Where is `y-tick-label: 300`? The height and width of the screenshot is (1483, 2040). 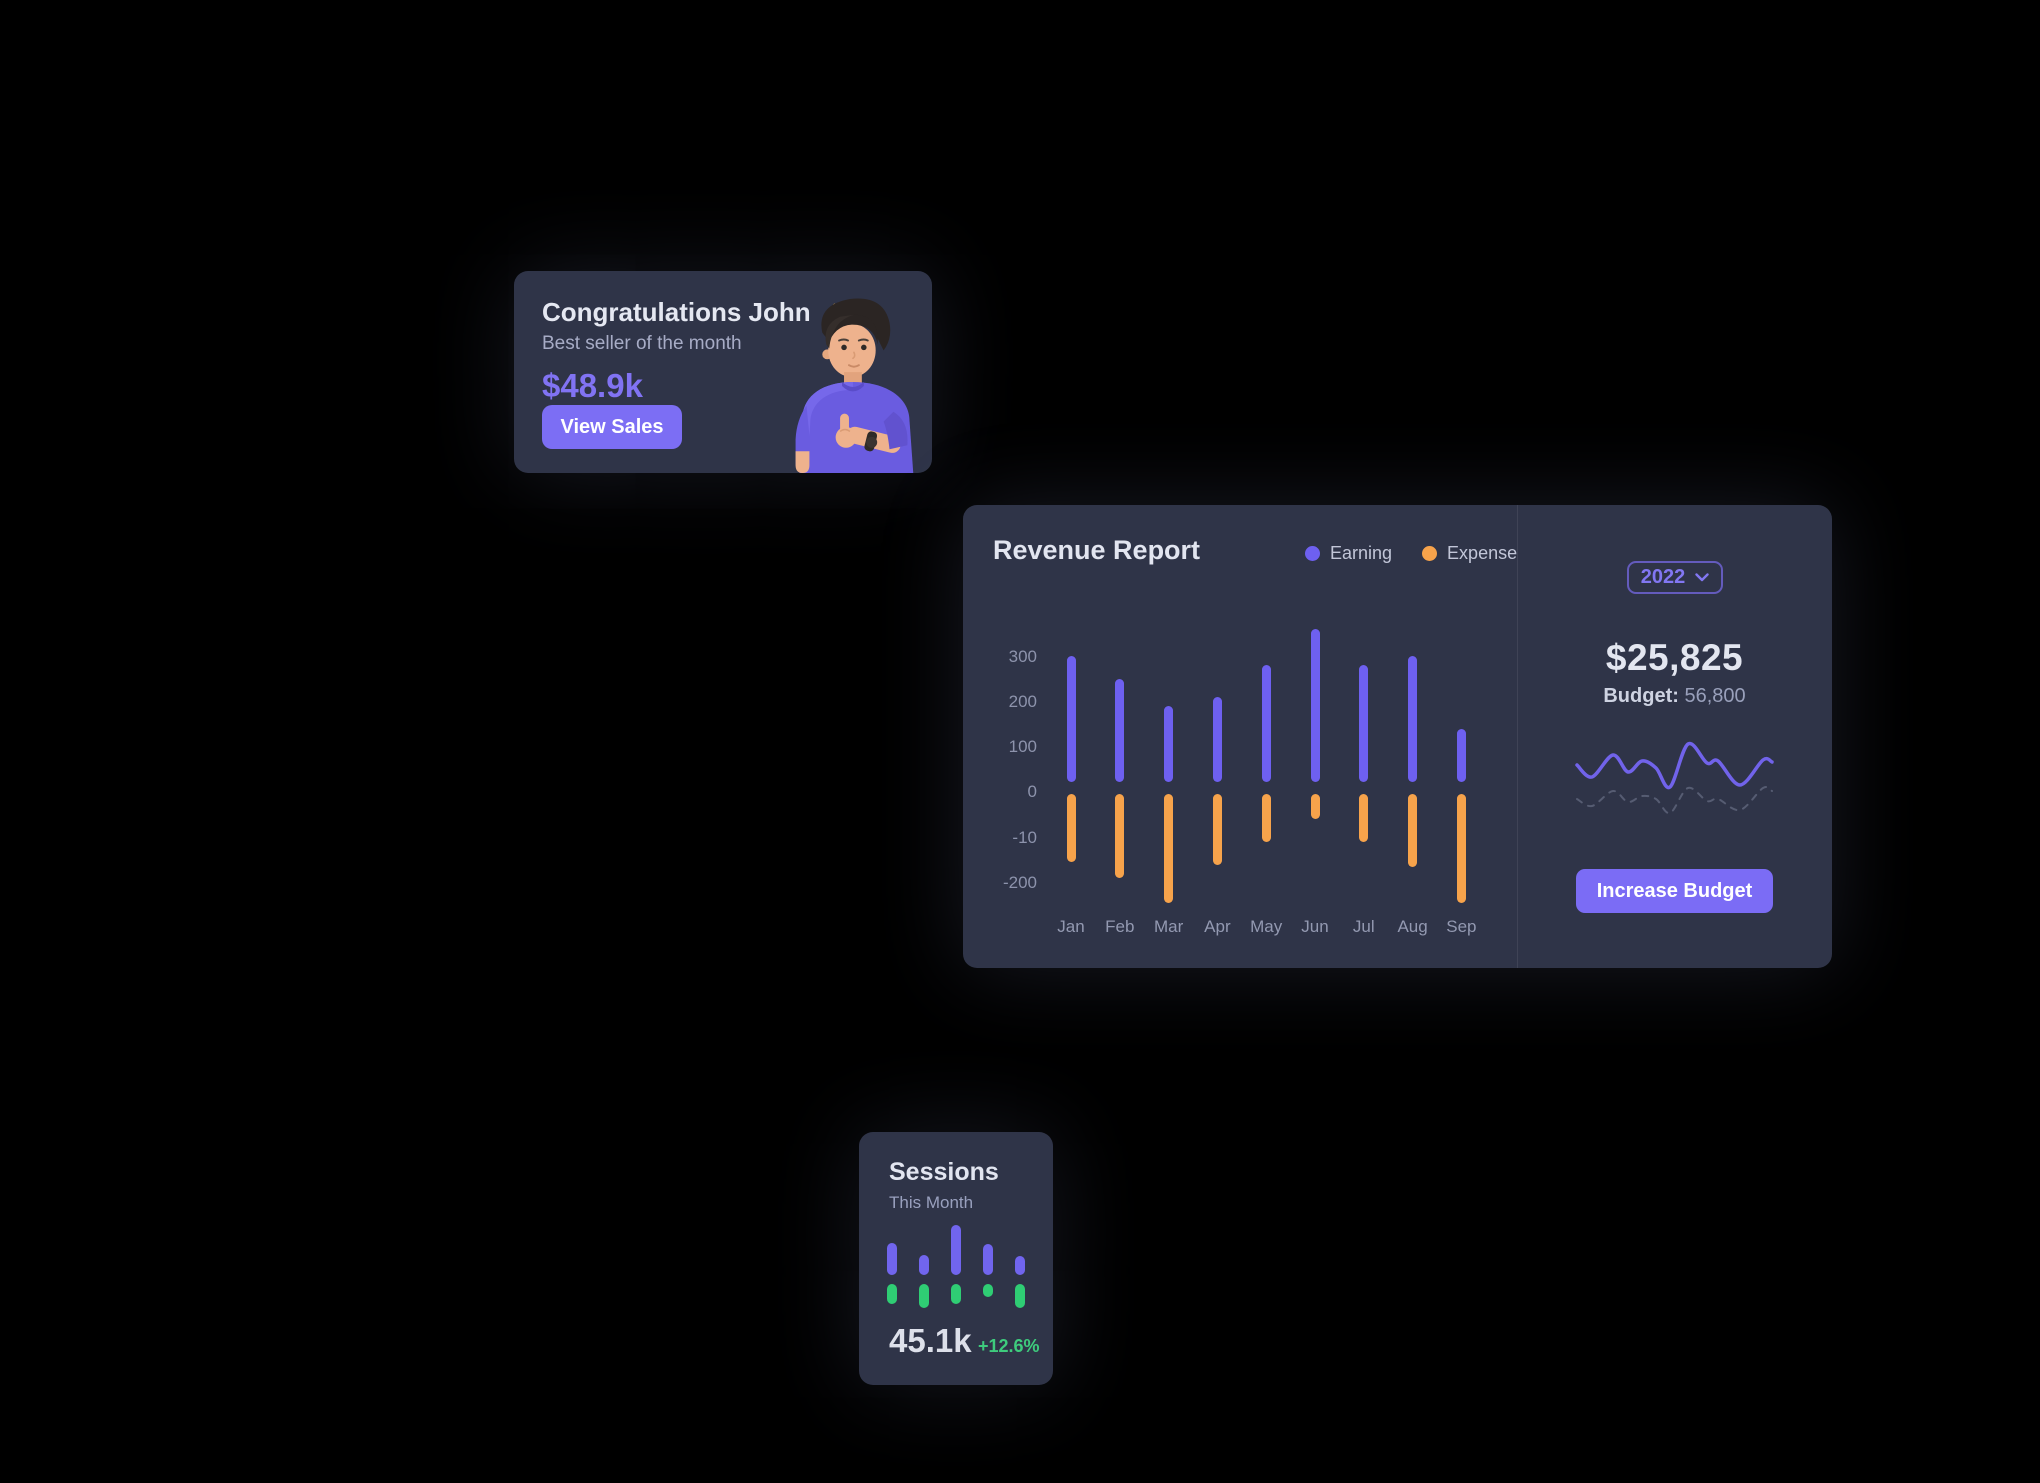
y-tick-label: 300 is located at coordinates (1022, 656).